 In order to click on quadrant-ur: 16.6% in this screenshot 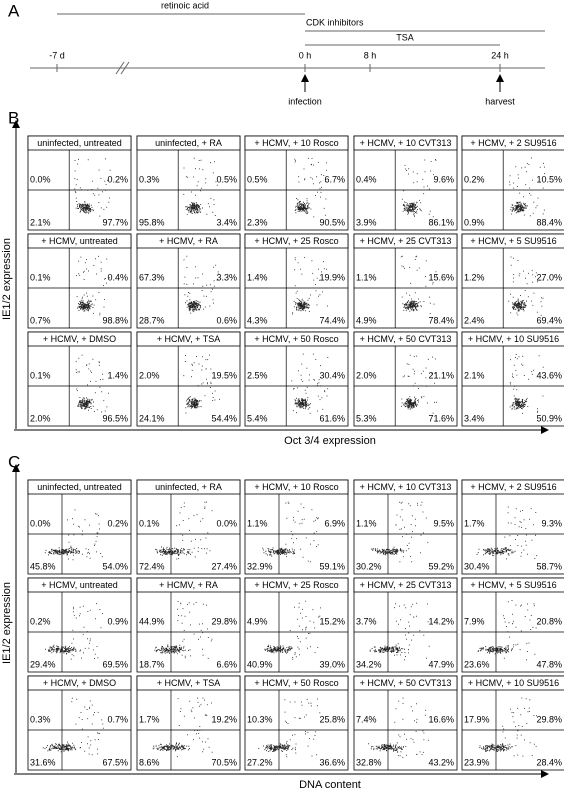, I will do `click(441, 719)`.